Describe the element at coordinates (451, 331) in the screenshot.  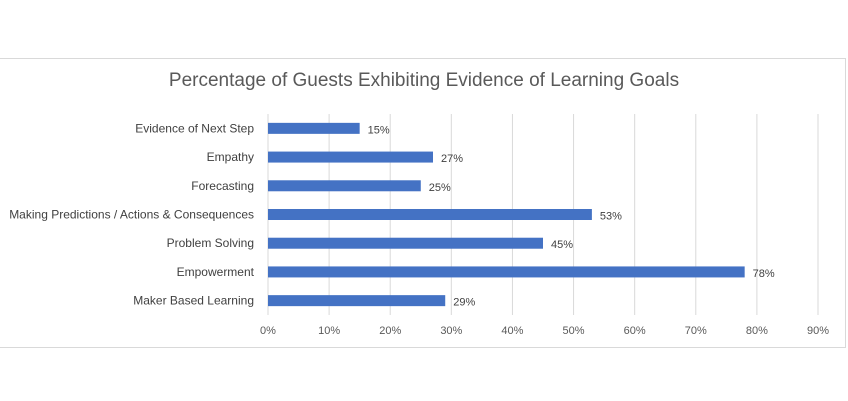
I see `x-tick-label: 30%` at that location.